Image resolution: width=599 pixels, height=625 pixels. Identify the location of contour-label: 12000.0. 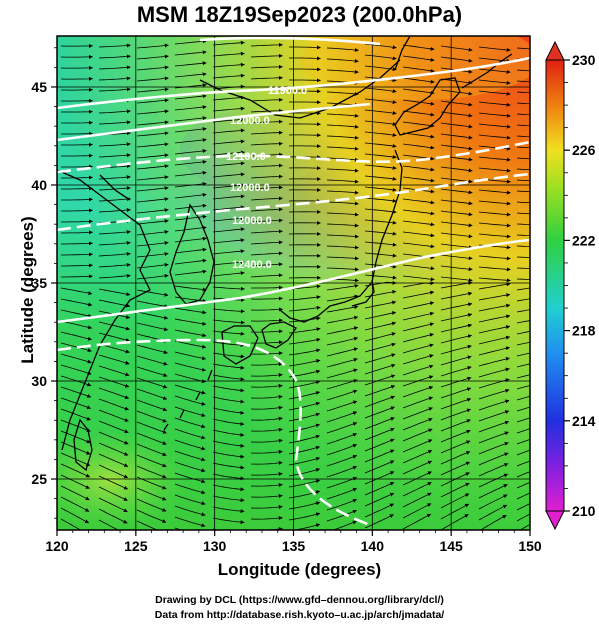
(250, 188).